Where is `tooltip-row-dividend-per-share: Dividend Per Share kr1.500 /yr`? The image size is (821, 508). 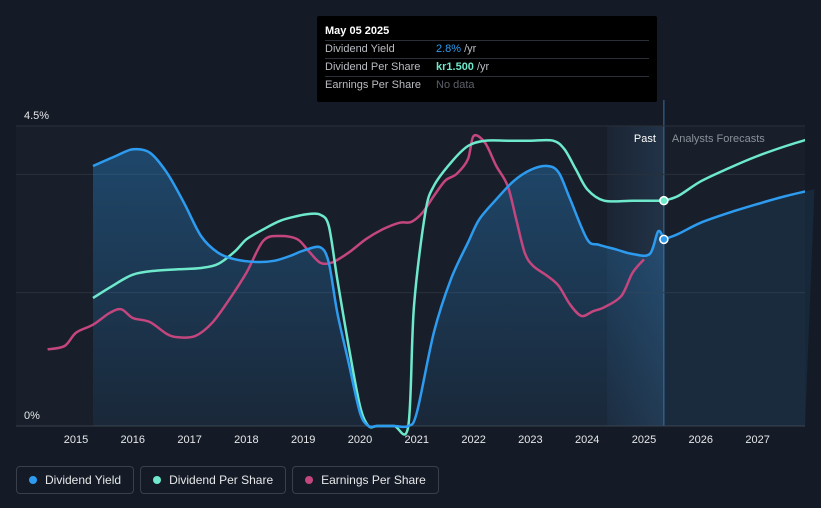 tooltip-row-dividend-per-share: Dividend Per Share kr1.500 /yr is located at coordinates (487, 67).